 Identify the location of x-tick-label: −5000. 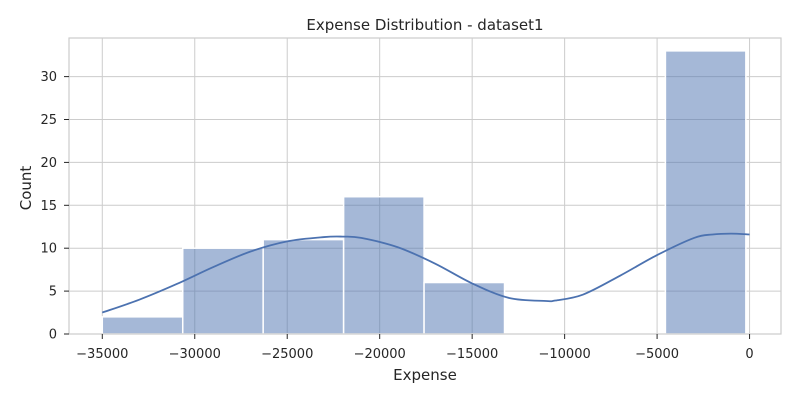
(657, 354).